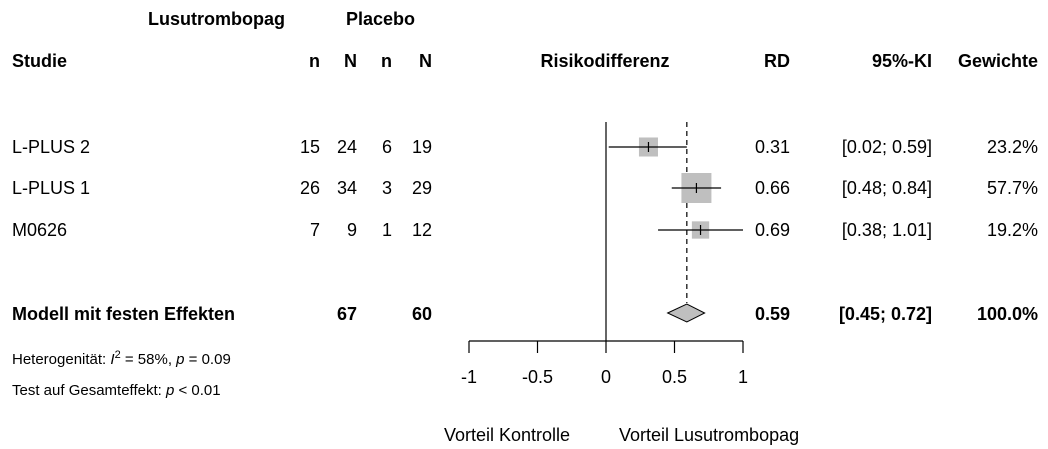 The height and width of the screenshot is (449, 1048). What do you see at coordinates (885, 314) in the screenshot?
I see `pooled-ci: [0.45; 0.72]` at bounding box center [885, 314].